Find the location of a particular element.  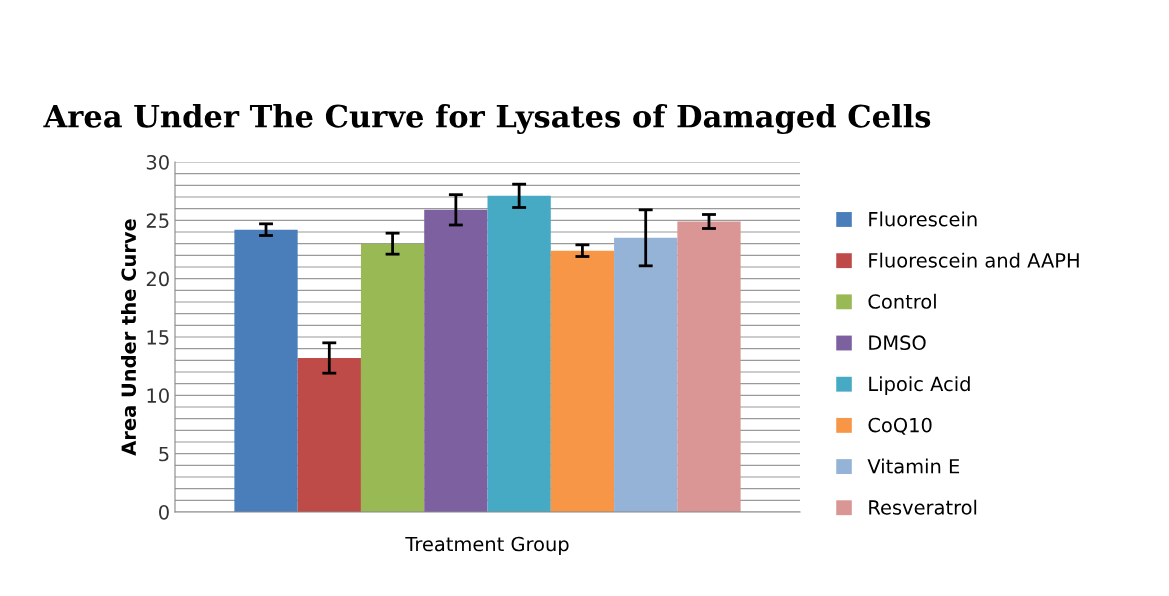

y-tick-label: 0 is located at coordinates (164, 512).